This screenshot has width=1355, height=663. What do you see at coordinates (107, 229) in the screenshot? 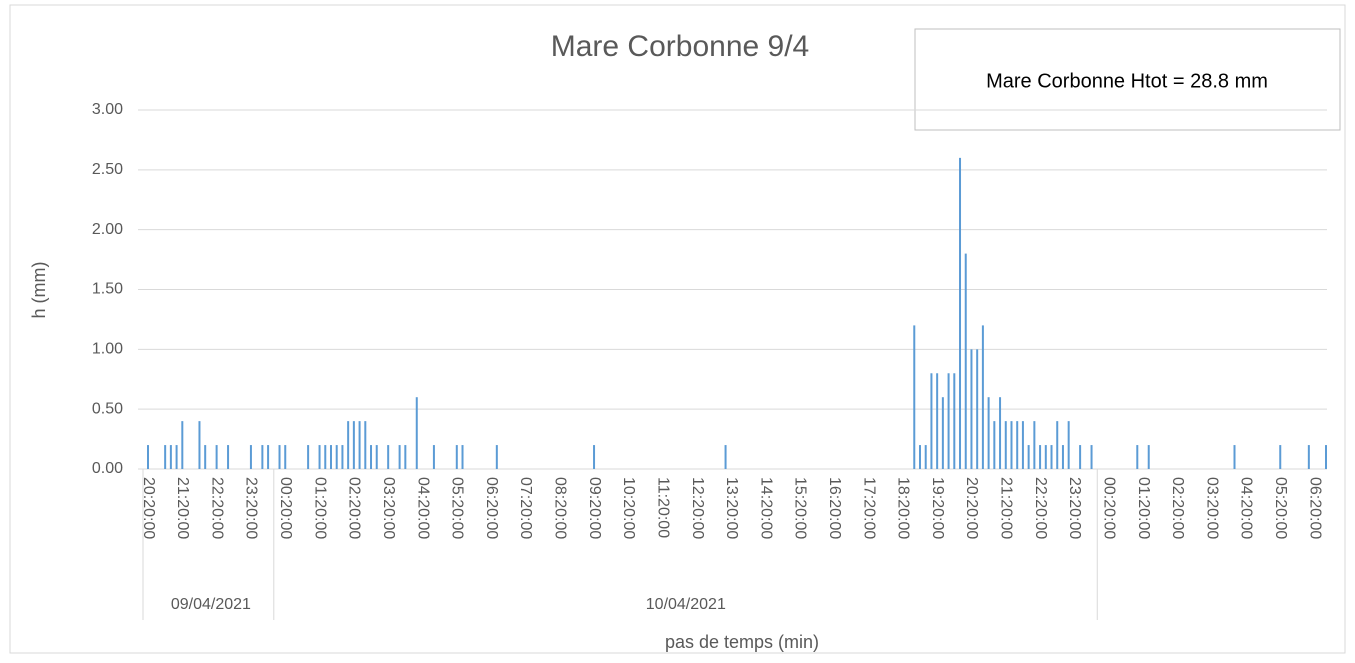
I see `y-tick-label: 2.00` at bounding box center [107, 229].